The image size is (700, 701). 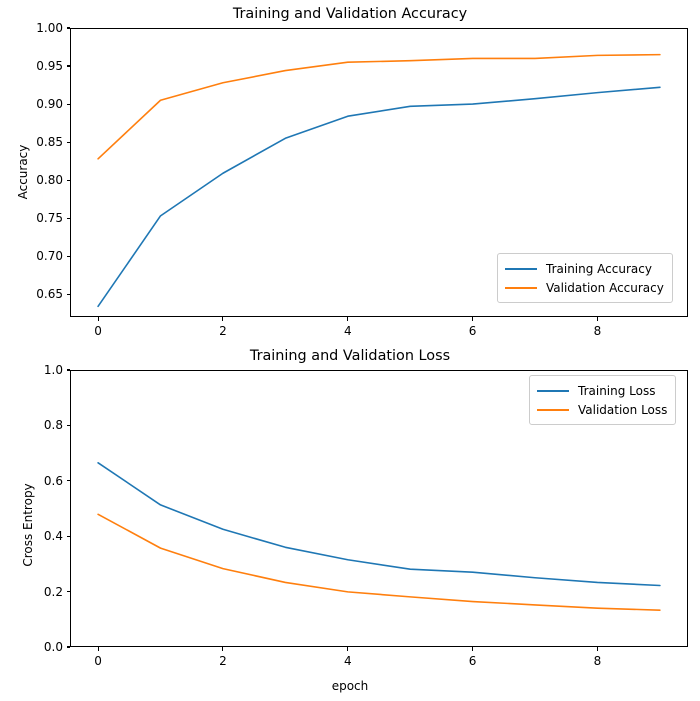 What do you see at coordinates (521, 268) in the screenshot?
I see `legend-swatch-training-accuracy` at bounding box center [521, 268].